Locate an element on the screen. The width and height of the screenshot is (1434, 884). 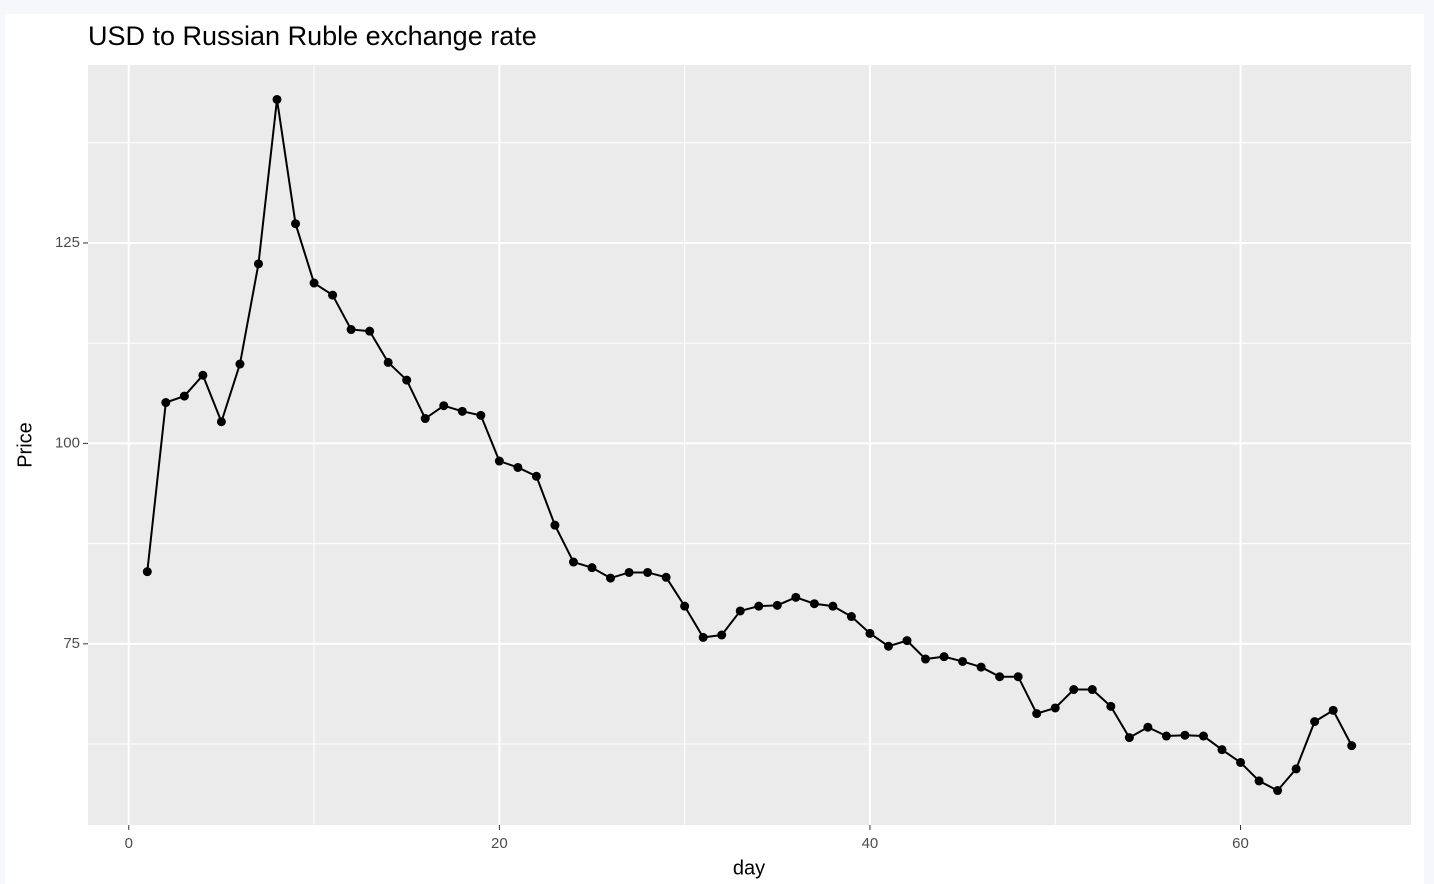
chart-title: USD to Russian Ruble exchange rate is located at coordinates (312, 36).